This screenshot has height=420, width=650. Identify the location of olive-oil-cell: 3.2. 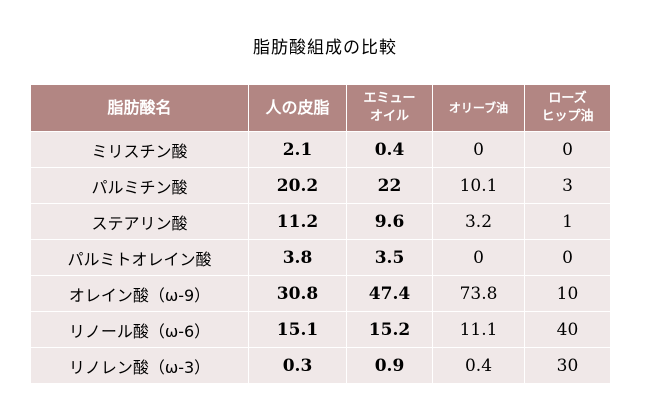
(478, 221).